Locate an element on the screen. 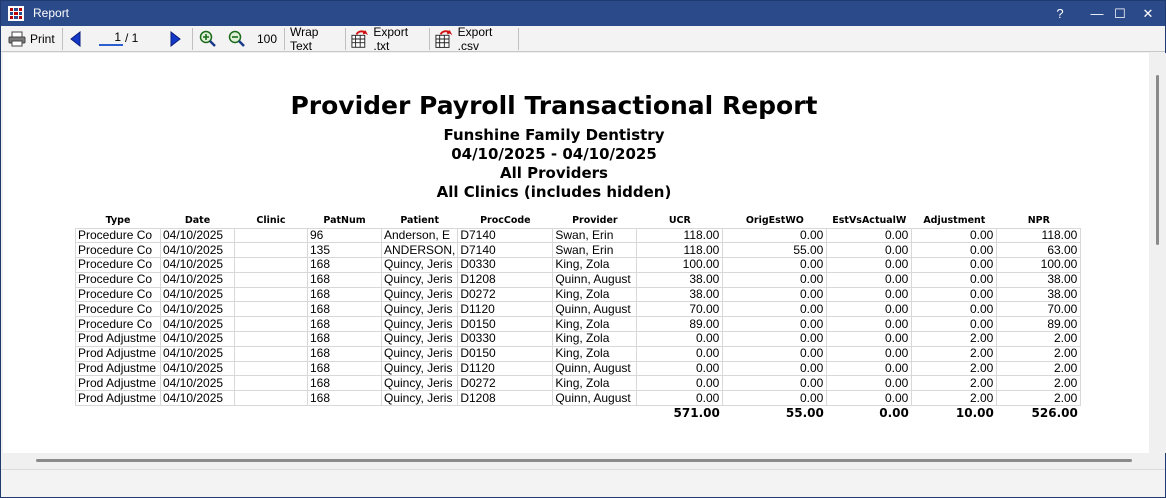  providers-filter: All Providers is located at coordinates (554, 173).